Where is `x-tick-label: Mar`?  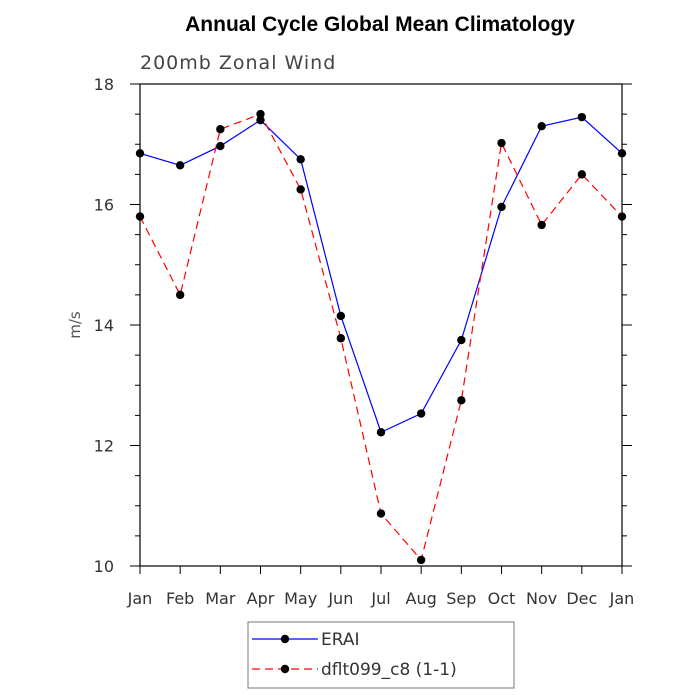
x-tick-label: Mar is located at coordinates (220, 598).